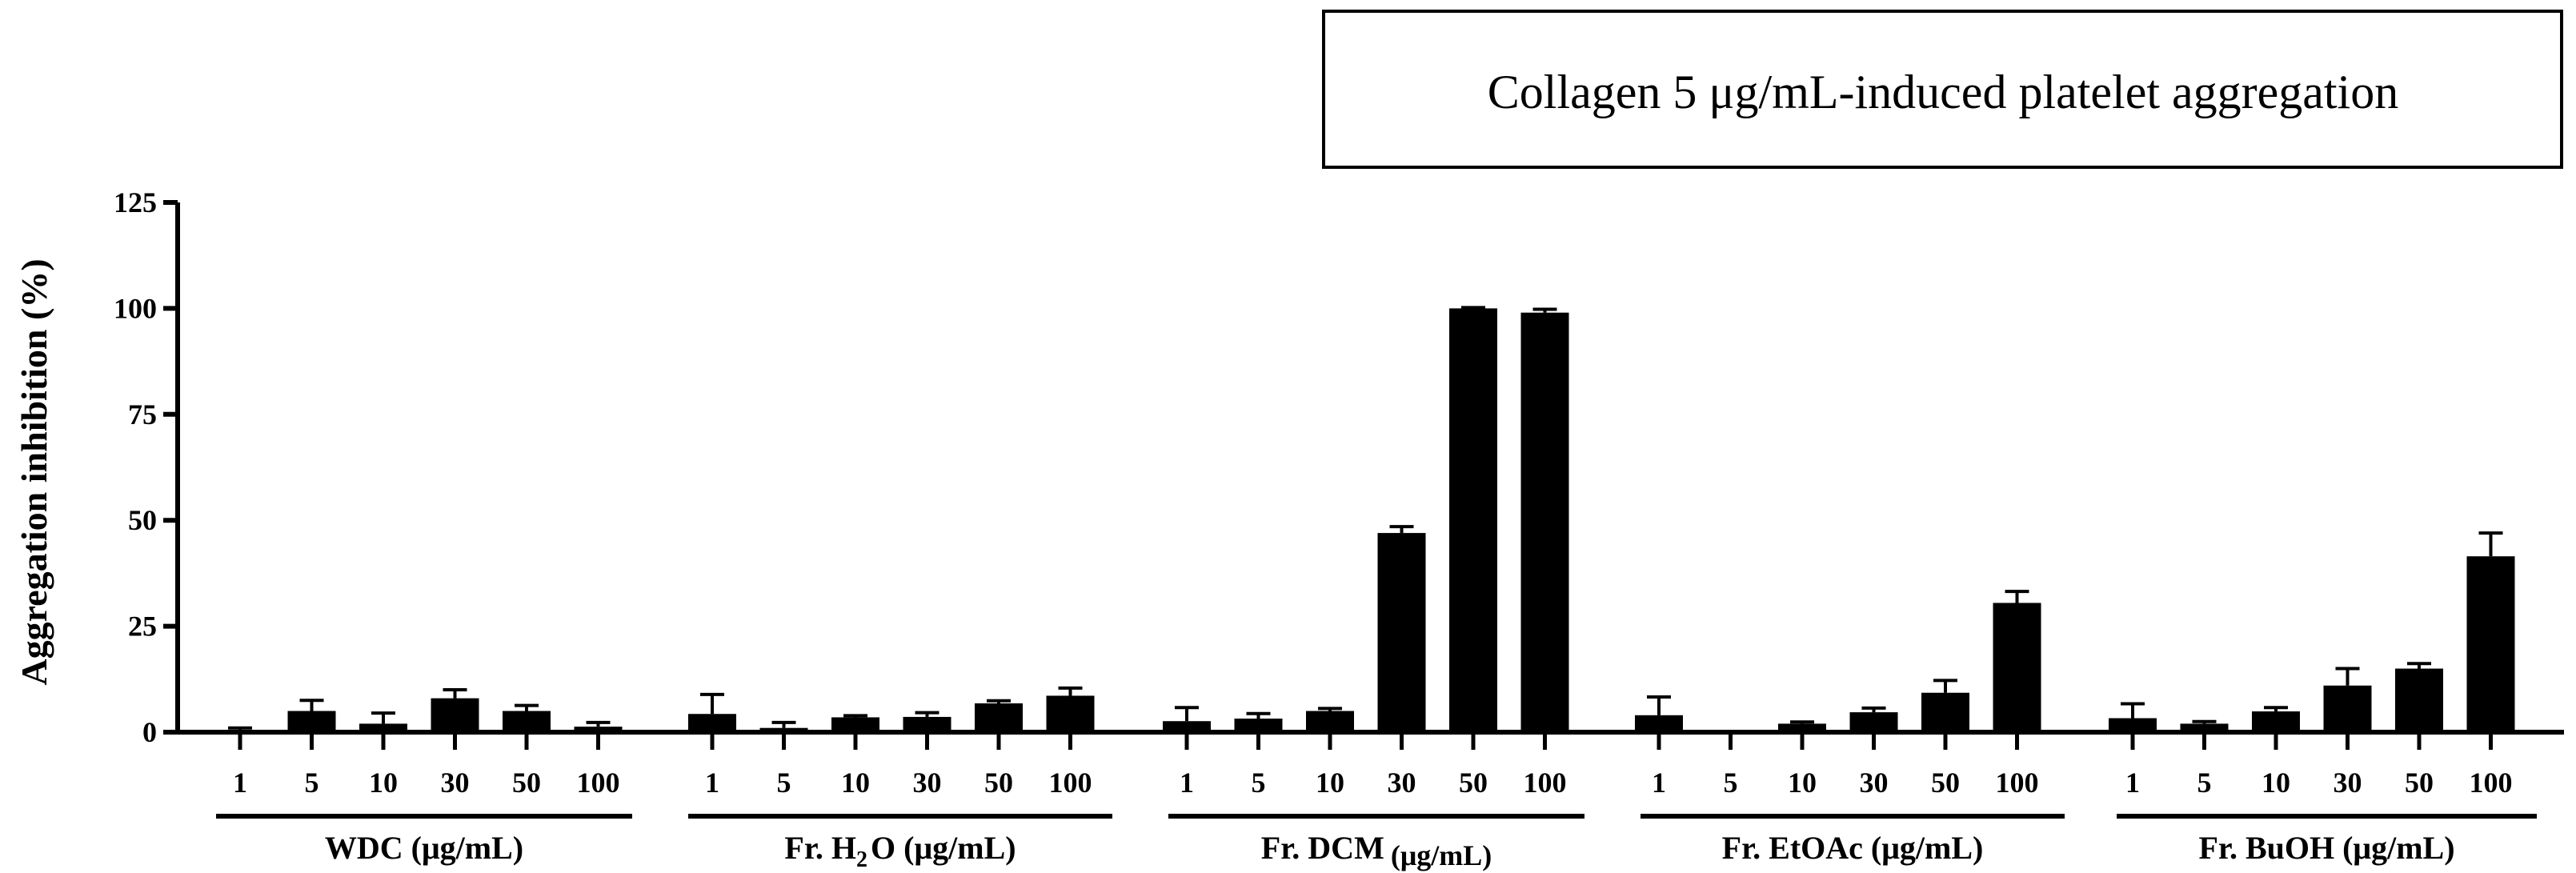 This screenshot has width=2576, height=873. I want to click on group-label-main: Fr. DCM, so click(1322, 848).